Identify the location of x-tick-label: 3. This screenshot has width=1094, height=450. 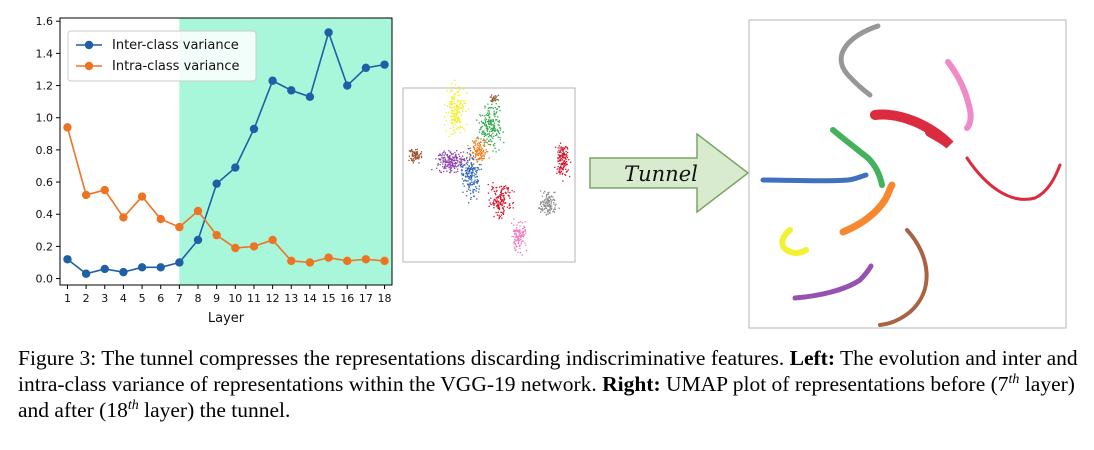
(104, 298).